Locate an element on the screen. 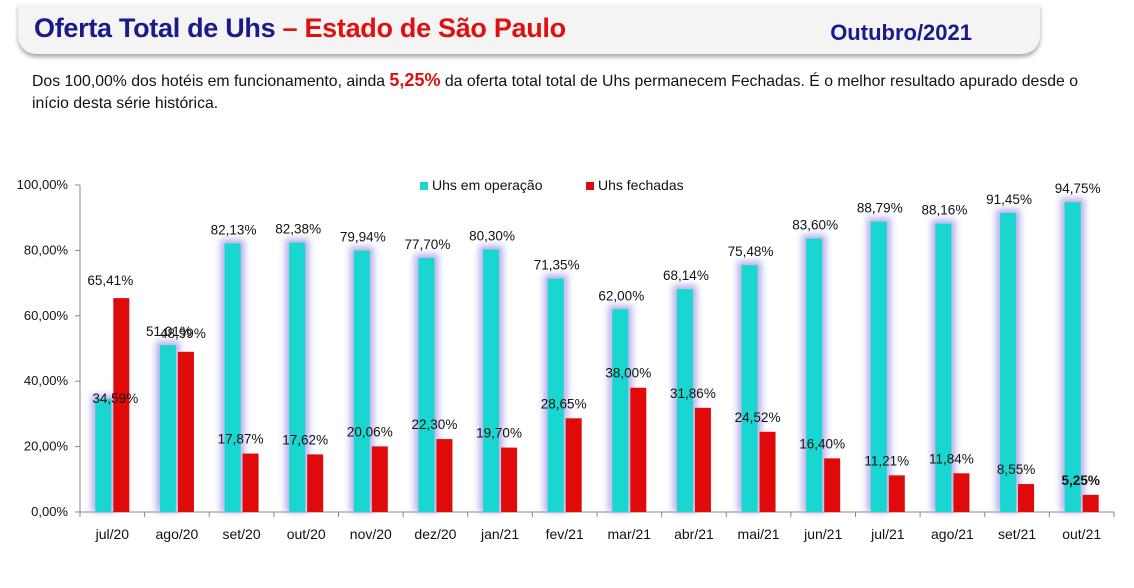 The height and width of the screenshot is (588, 1134). data-label-closed: 24,52% is located at coordinates (758, 417).